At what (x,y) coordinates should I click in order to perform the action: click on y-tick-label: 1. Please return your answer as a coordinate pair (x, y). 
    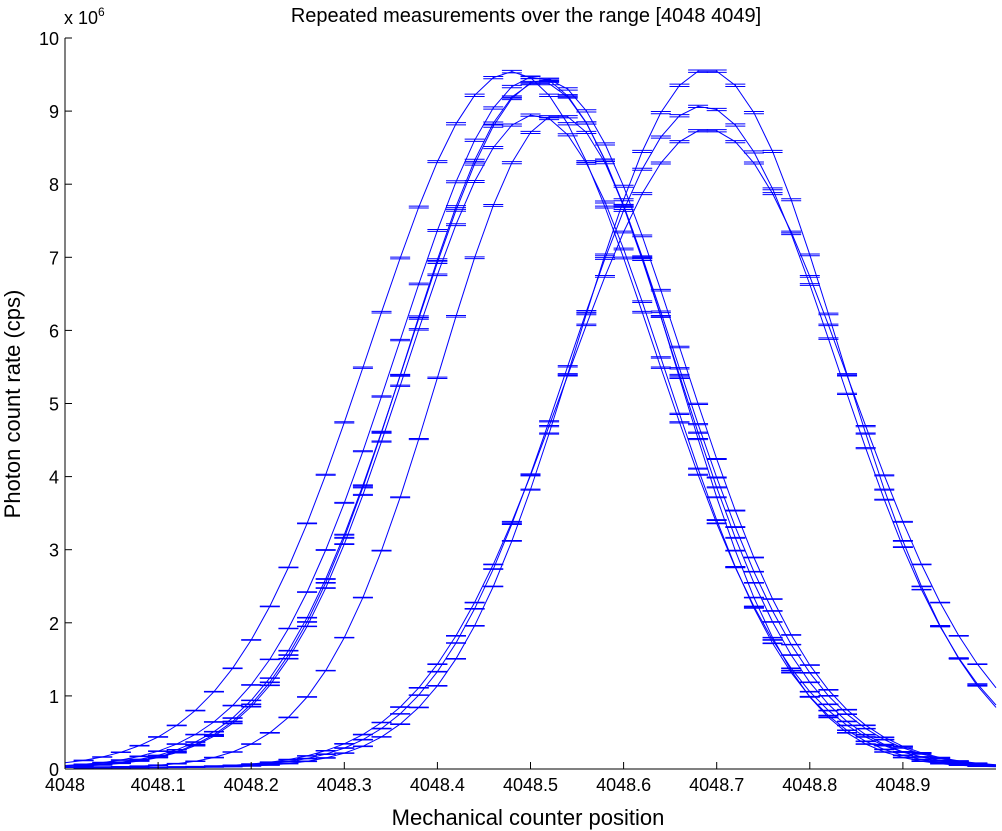
    Looking at the image, I should click on (54, 697).